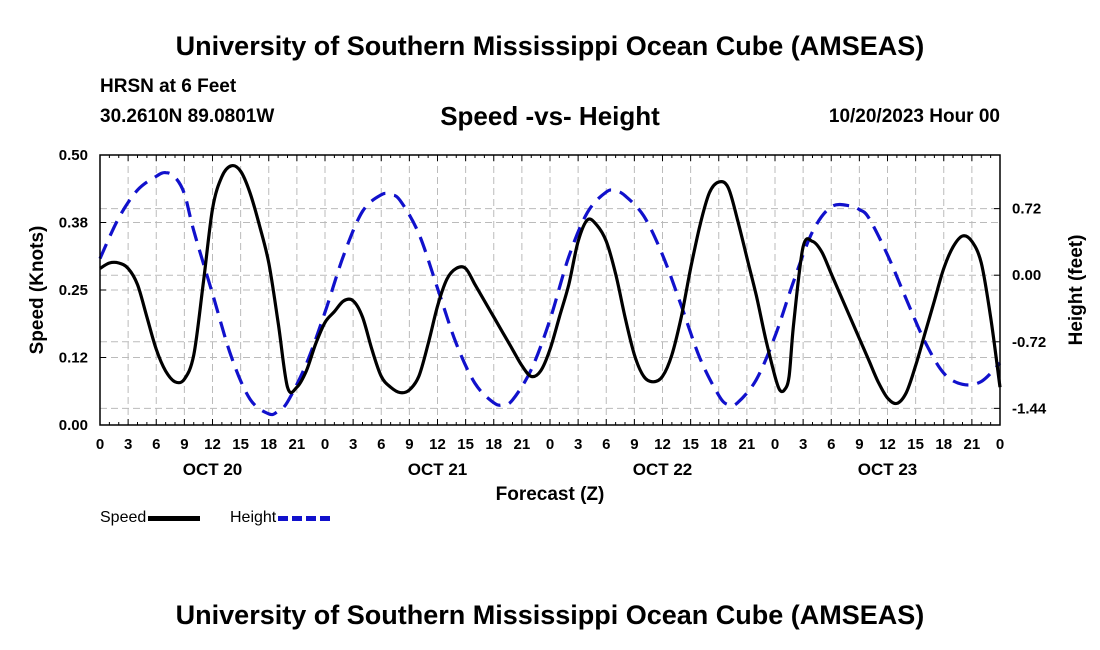  Describe the element at coordinates (73, 425) in the screenshot. I see `y-left-tick-label: 0.00` at that location.